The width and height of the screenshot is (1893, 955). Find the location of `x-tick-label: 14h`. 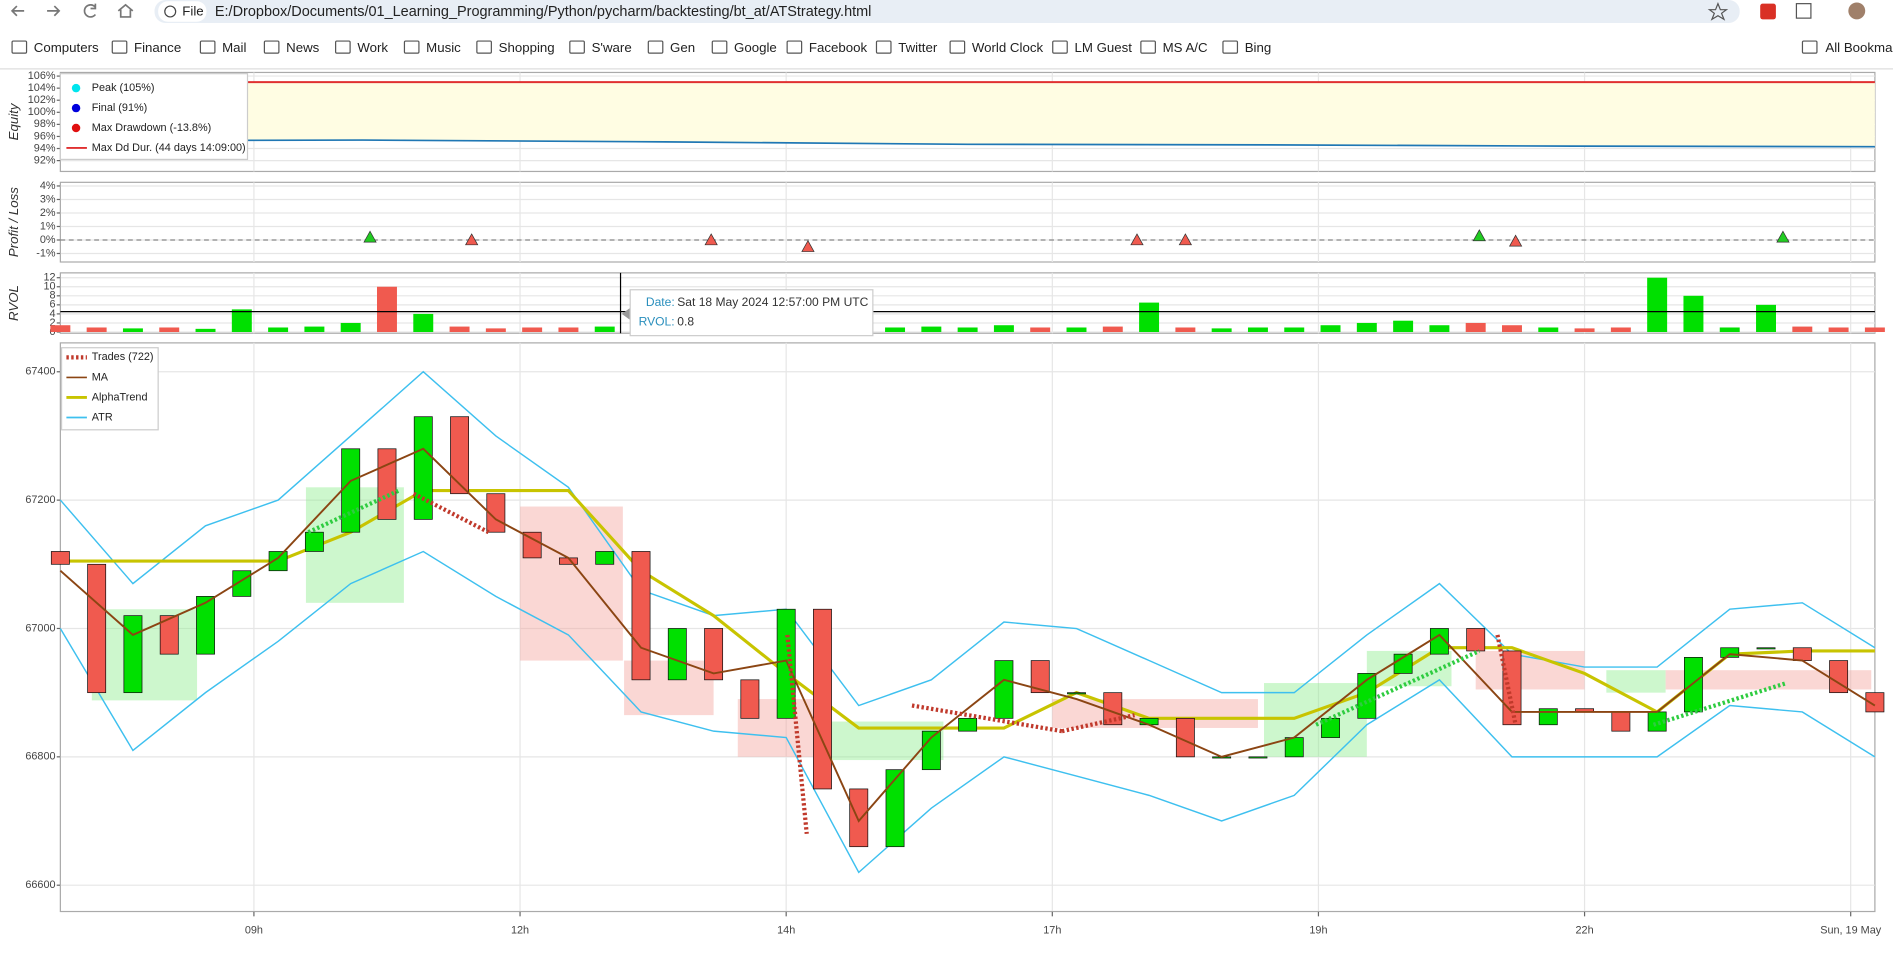

x-tick-label: 14h is located at coordinates (786, 931).